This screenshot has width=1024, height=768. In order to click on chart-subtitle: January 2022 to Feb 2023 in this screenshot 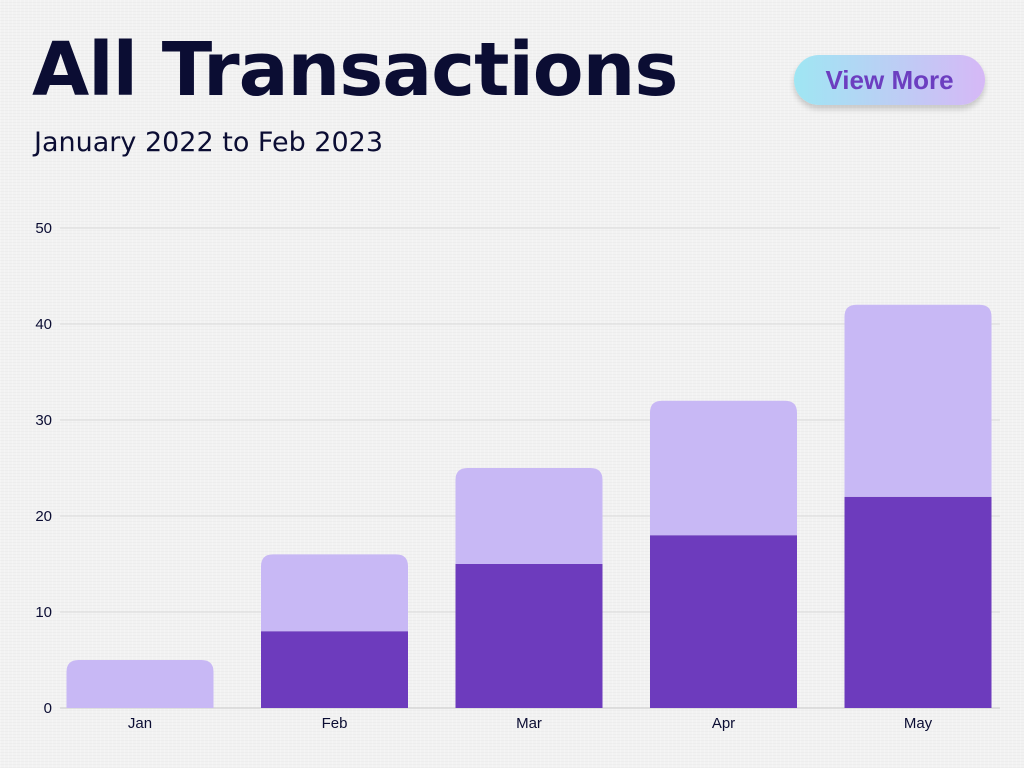, I will do `click(209, 142)`.